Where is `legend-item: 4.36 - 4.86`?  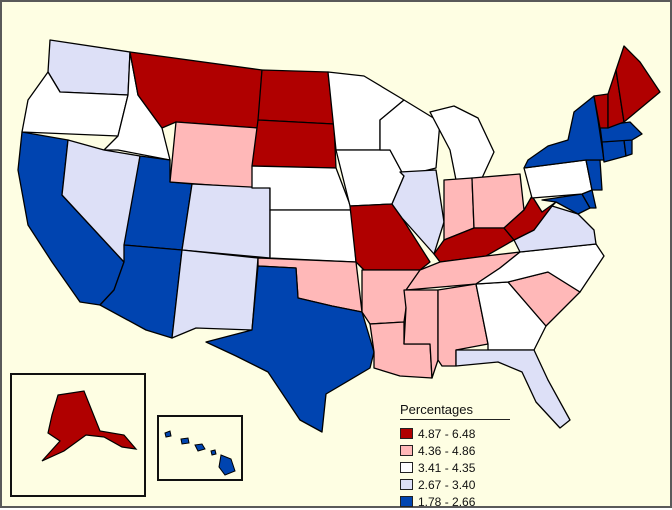 legend-item: 4.36 - 4.86 is located at coordinates (456, 450).